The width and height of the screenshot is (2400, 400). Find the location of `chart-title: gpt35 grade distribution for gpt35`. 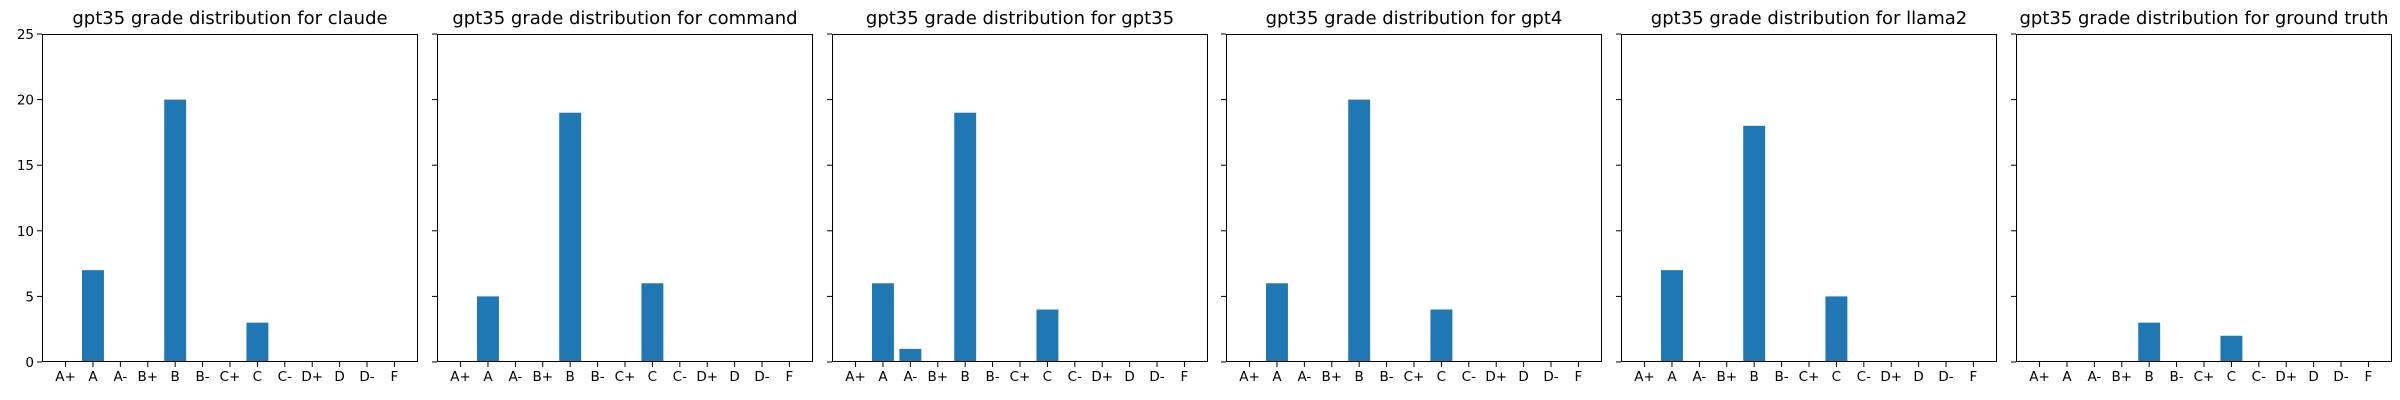

chart-title: gpt35 grade distribution for gpt35 is located at coordinates (1020, 18).